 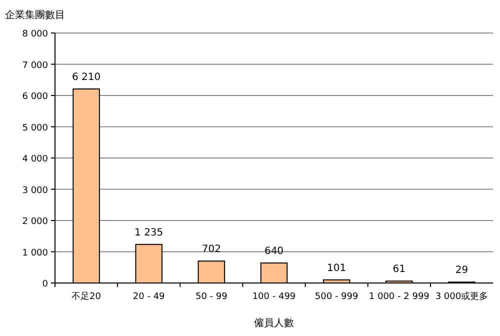 I want to click on x-tick-label: 1 000 - 2 999, so click(x=399, y=297).